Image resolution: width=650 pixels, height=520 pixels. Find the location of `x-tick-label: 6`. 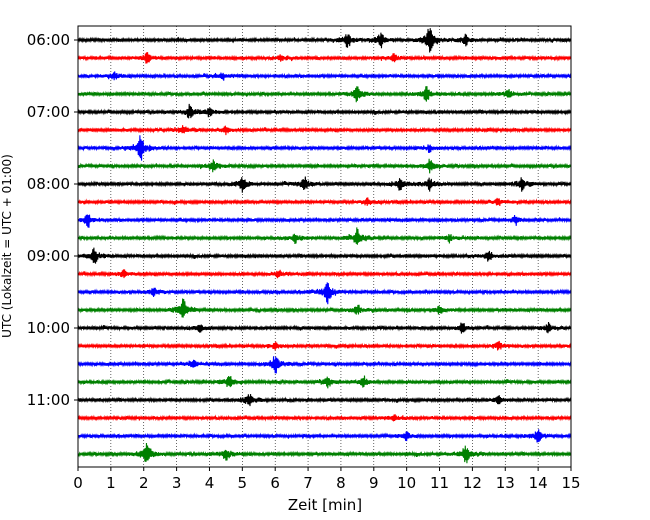

x-tick-label: 6 is located at coordinates (275, 483).